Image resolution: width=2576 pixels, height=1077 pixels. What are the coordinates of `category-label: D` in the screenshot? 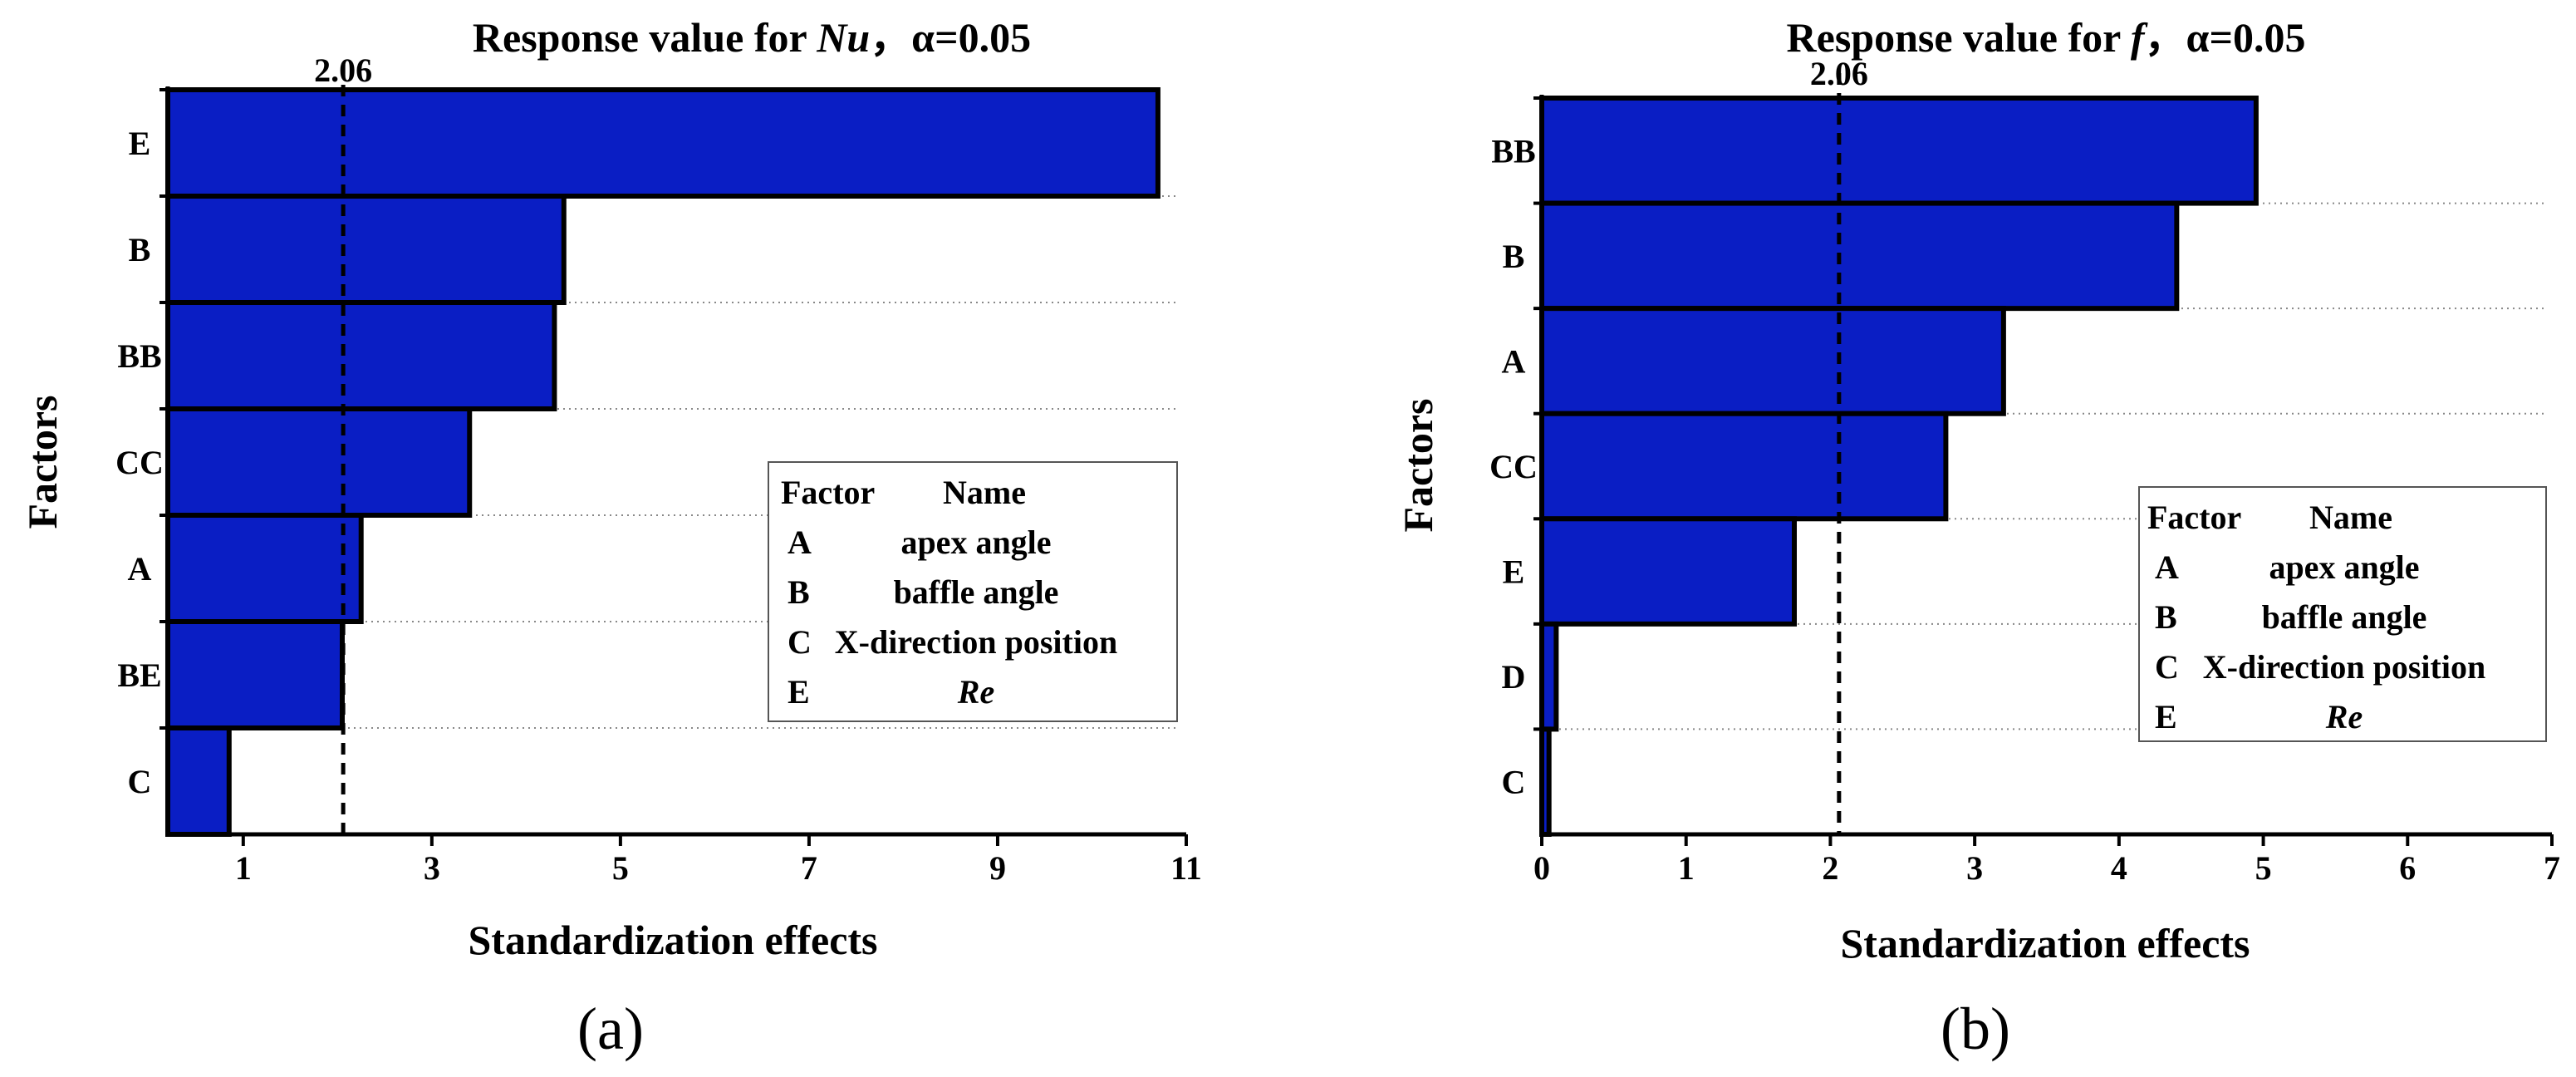 It's located at (1514, 677).